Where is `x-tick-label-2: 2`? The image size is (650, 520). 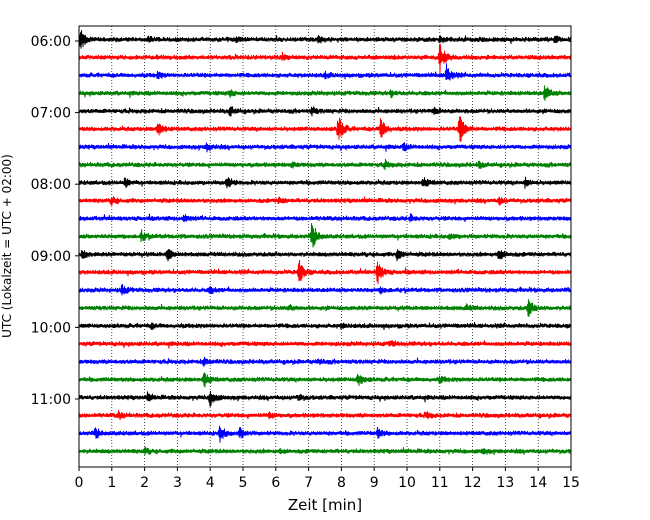 x-tick-label-2: 2 is located at coordinates (144, 483).